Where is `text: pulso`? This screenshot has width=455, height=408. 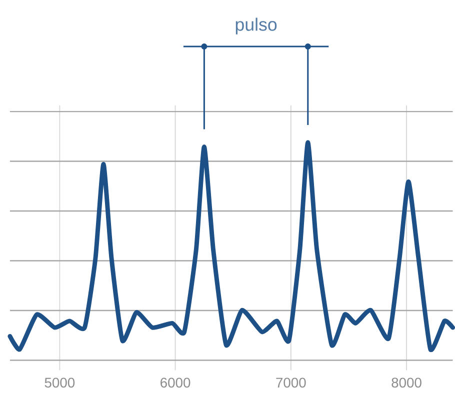
text: pulso is located at coordinates (256, 26).